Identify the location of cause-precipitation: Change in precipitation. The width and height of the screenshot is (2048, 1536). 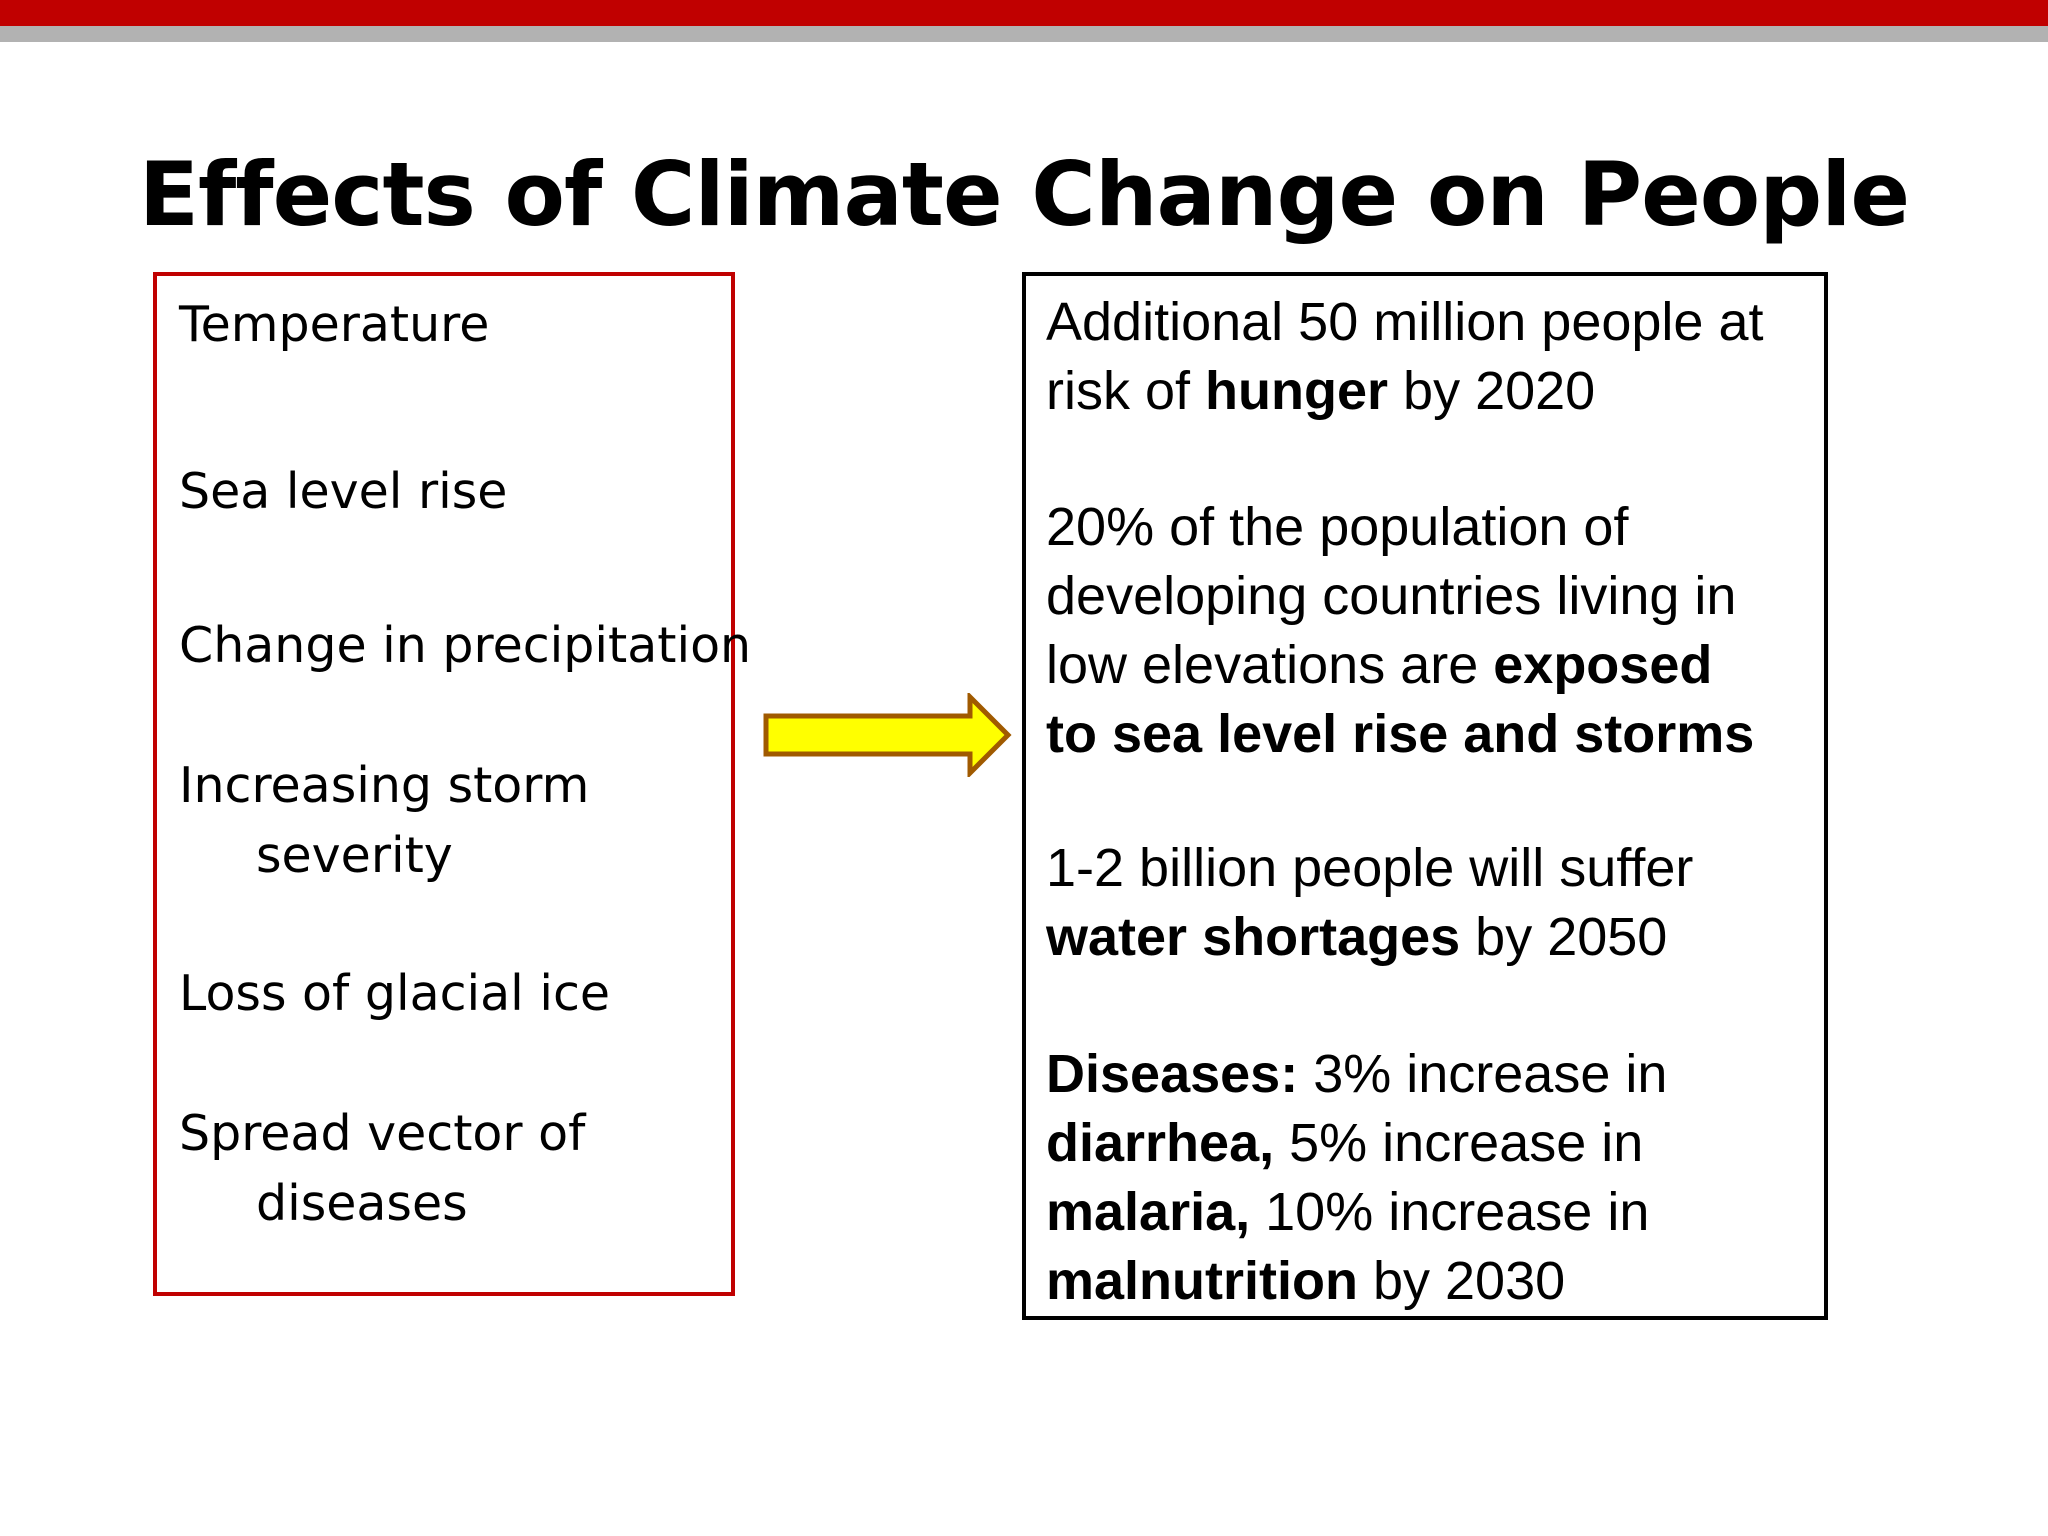
(465, 645).